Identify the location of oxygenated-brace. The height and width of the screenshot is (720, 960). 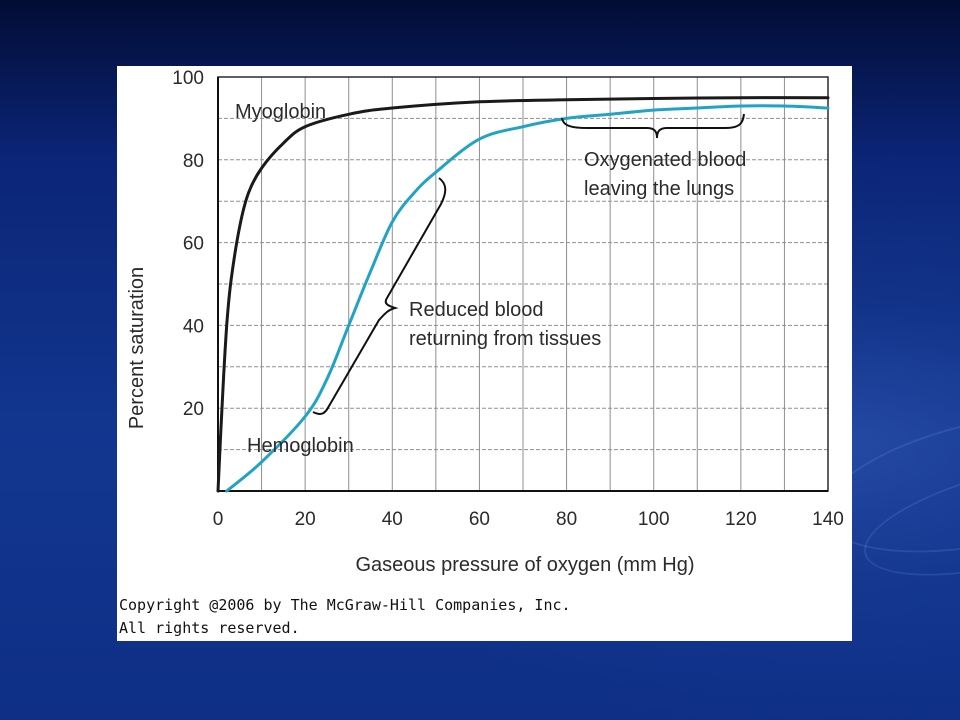
(653, 126).